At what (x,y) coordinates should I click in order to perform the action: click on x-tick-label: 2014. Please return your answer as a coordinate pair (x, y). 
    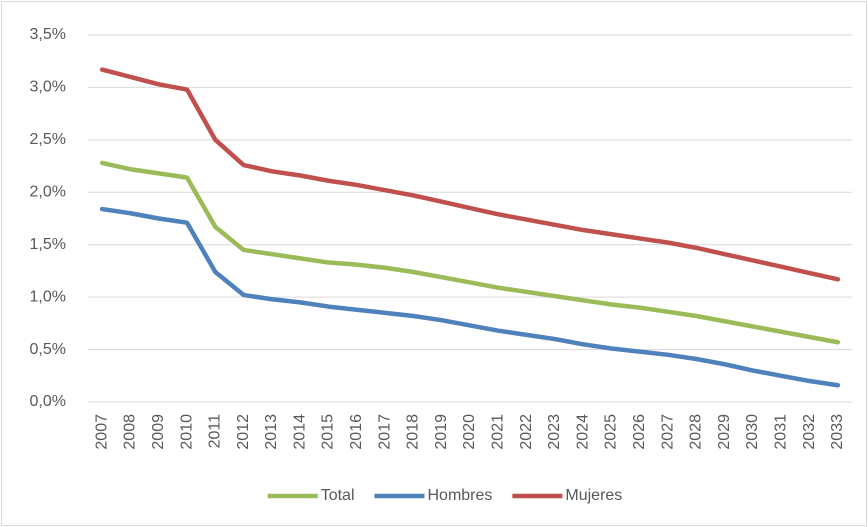
    Looking at the image, I should click on (299, 432).